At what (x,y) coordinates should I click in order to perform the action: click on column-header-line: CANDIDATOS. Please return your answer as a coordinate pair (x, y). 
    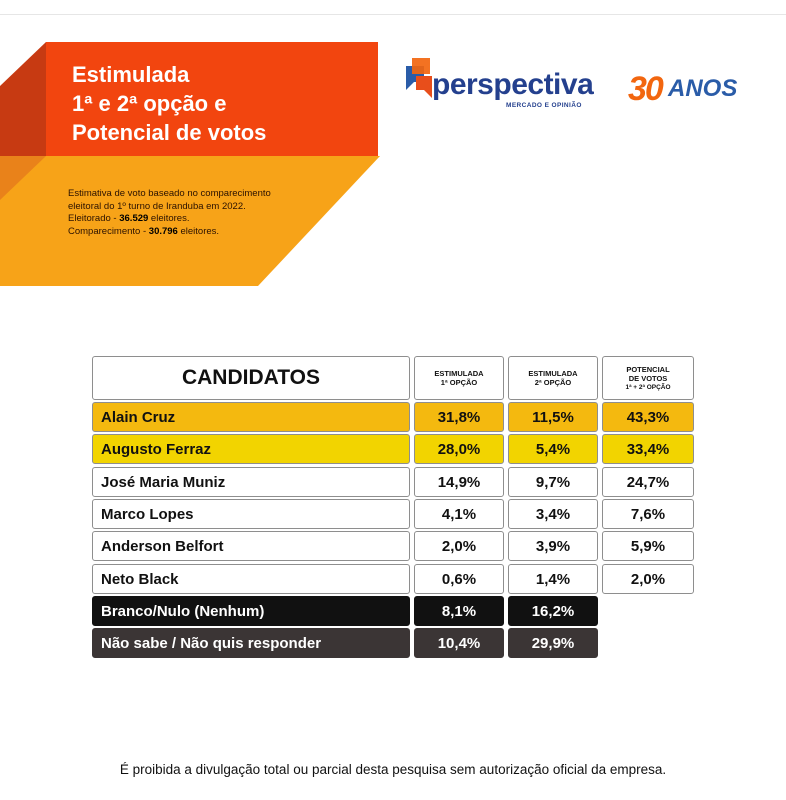
    Looking at the image, I should click on (251, 377).